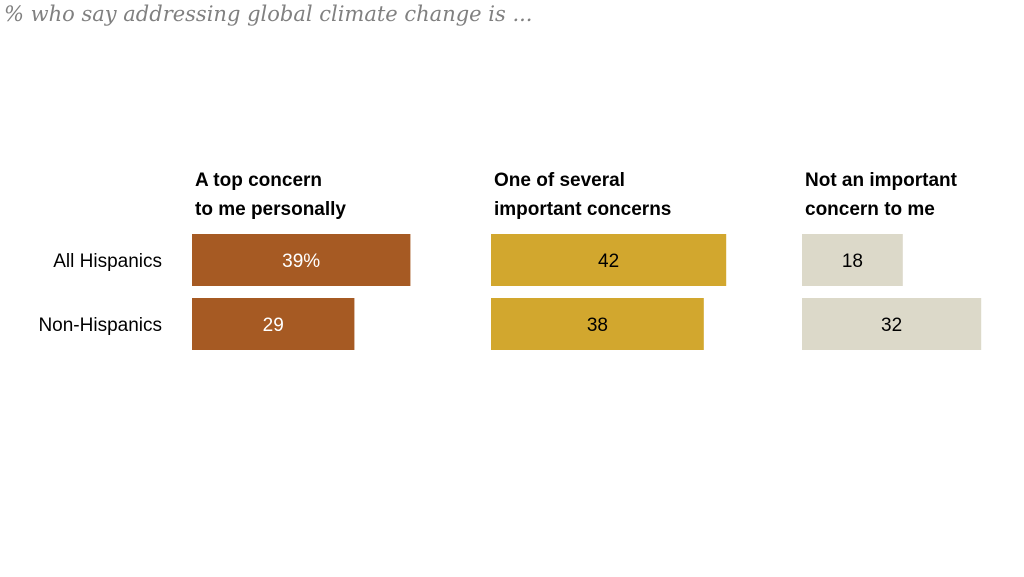 This screenshot has height=577, width=1024. I want to click on column-header: A top concern, so click(258, 180).